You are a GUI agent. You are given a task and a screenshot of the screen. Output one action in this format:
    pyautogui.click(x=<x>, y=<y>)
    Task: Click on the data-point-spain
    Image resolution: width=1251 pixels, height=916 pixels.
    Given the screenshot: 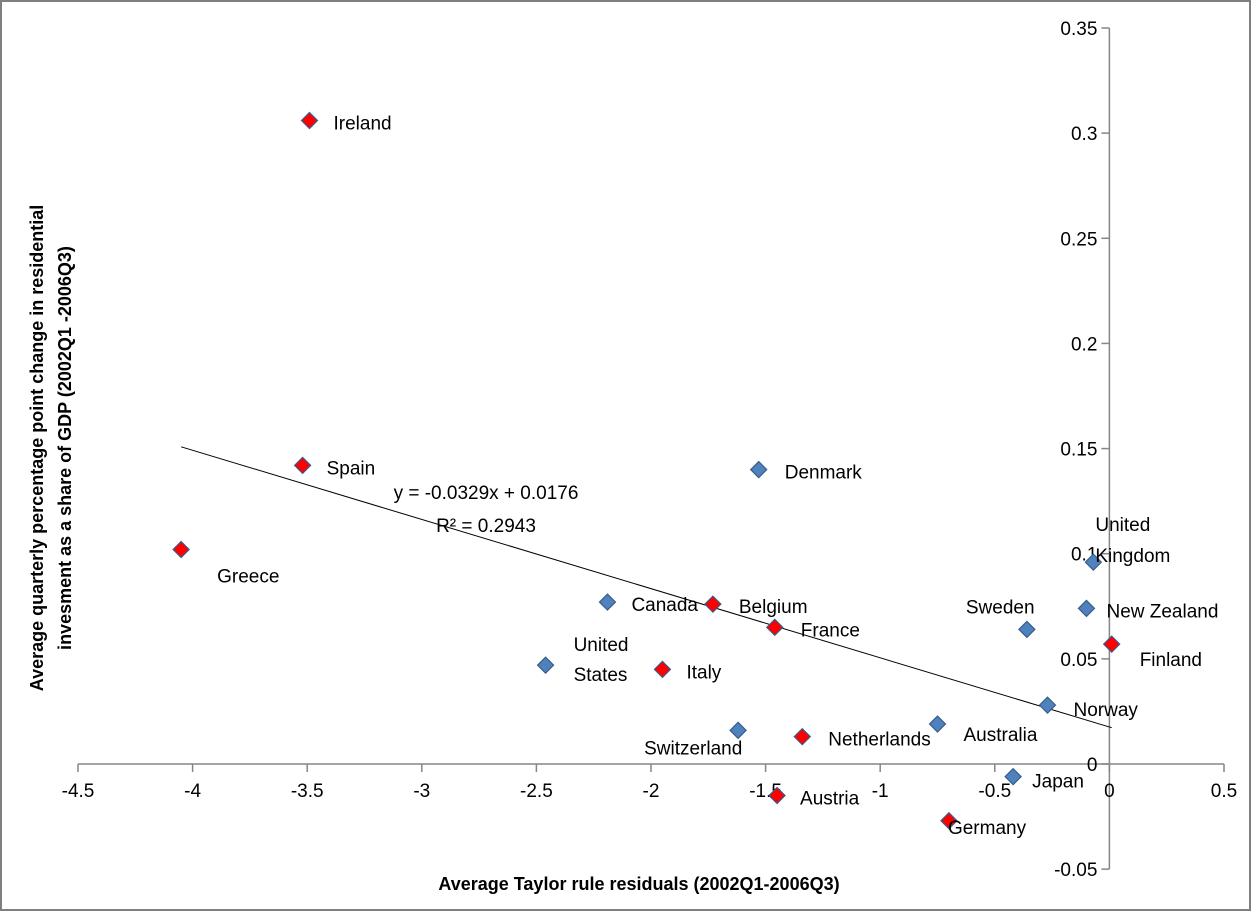 What is the action you would take?
    pyautogui.click(x=302, y=465)
    